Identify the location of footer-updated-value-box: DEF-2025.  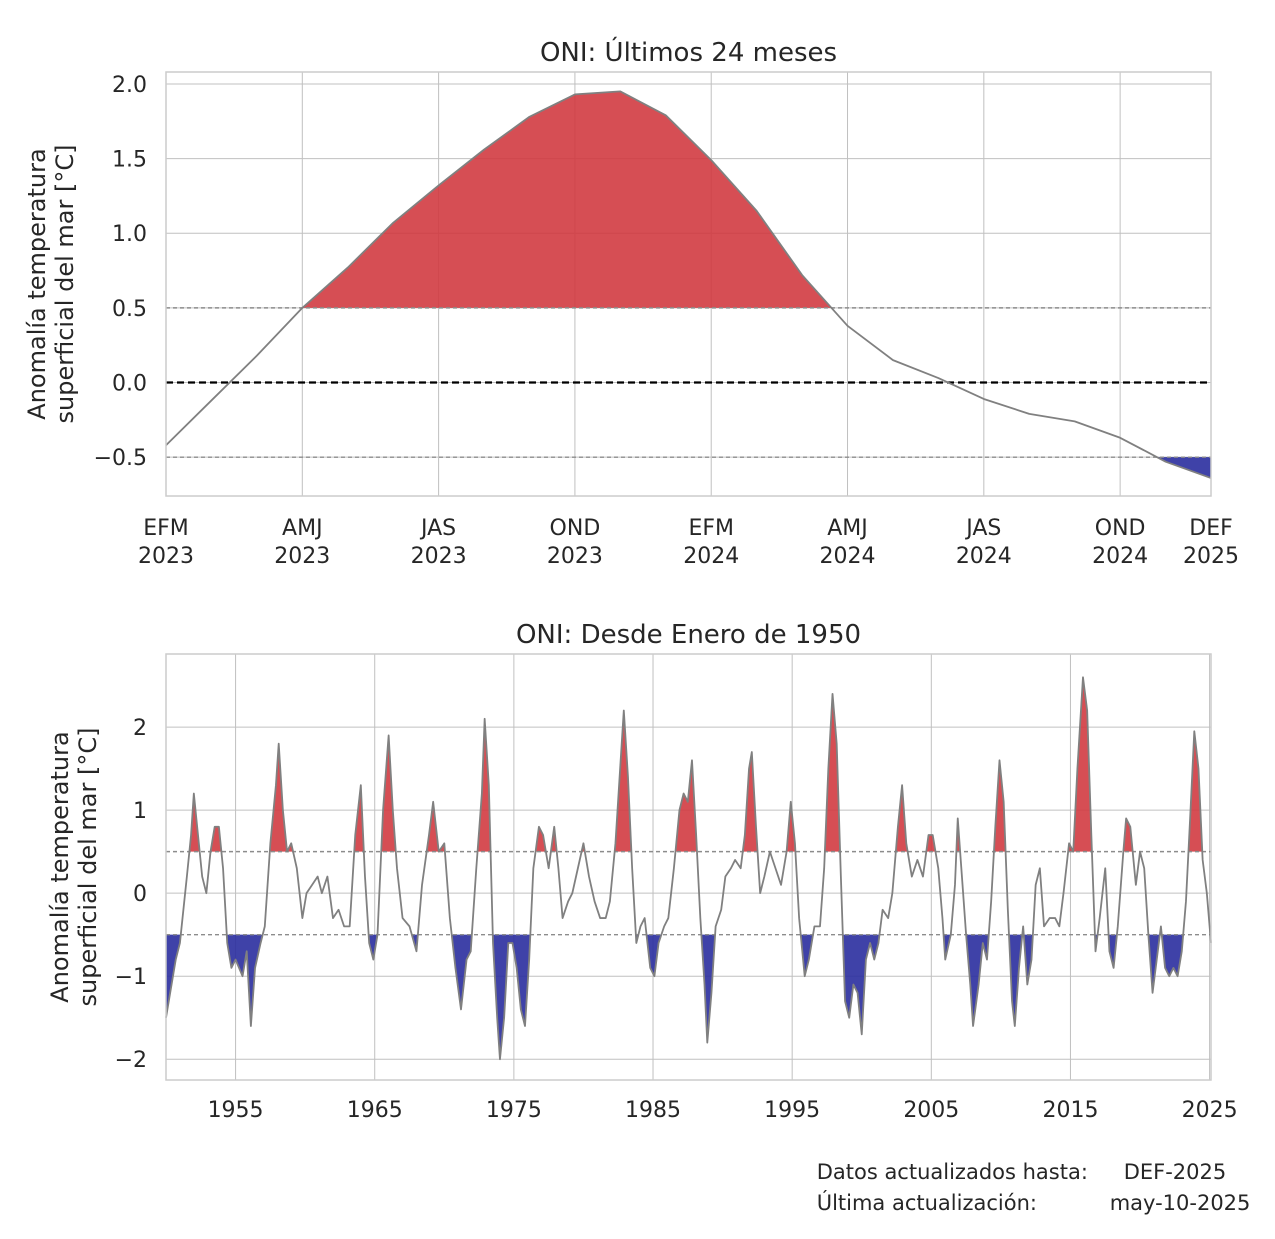
(1162, 1172).